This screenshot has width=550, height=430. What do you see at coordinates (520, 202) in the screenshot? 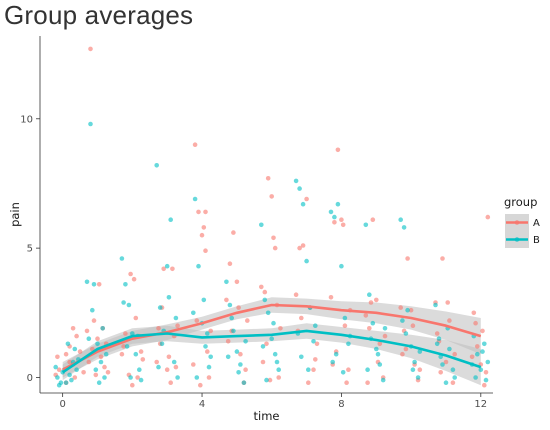
I see `legend-title: group` at bounding box center [520, 202].